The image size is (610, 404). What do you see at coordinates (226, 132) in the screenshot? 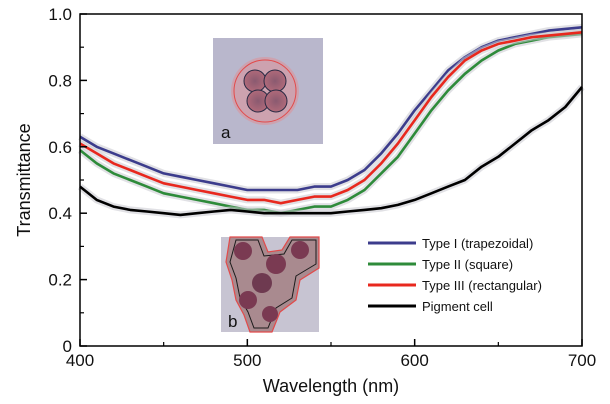
I see `inset-a-label: a` at bounding box center [226, 132].